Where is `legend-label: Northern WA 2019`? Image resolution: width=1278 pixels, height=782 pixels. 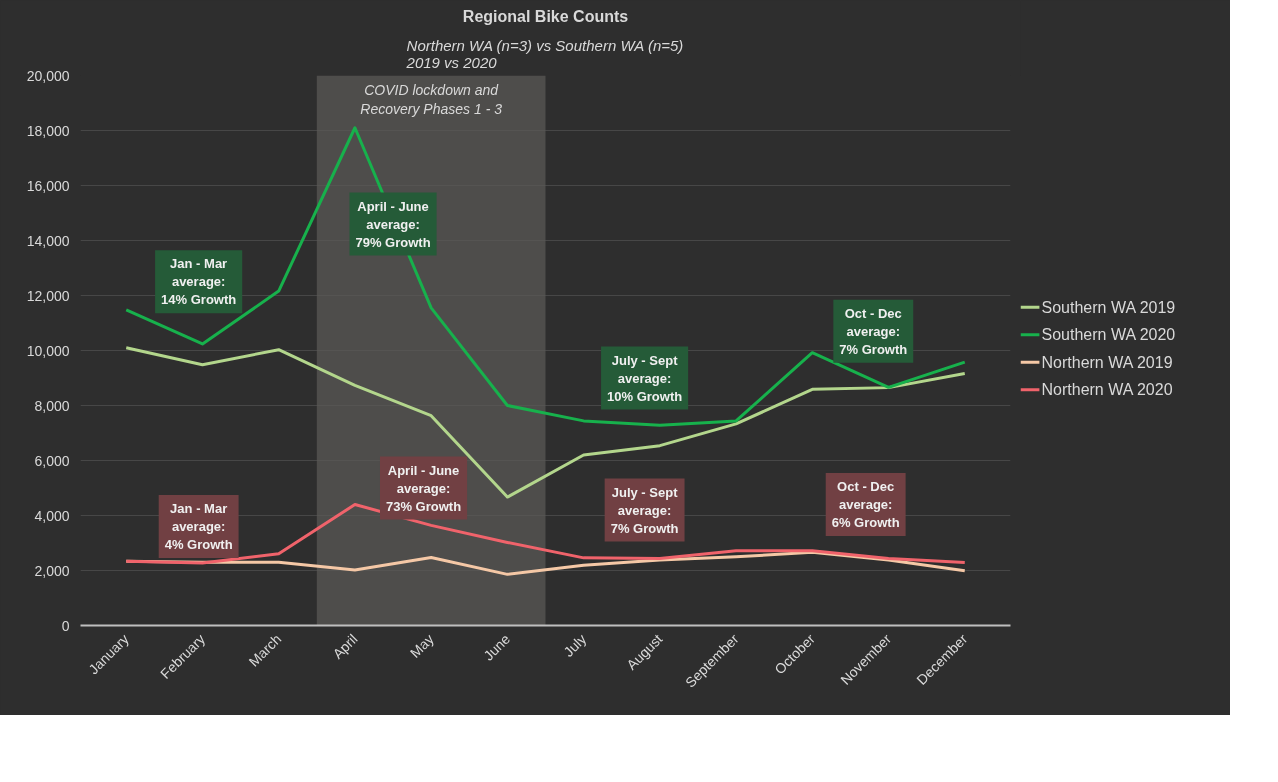 legend-label: Northern WA 2019 is located at coordinates (1107, 362).